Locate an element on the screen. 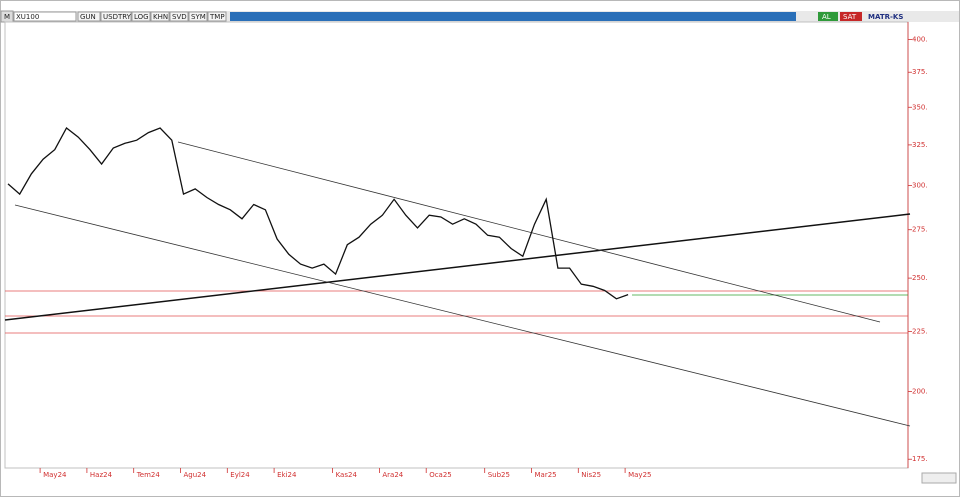  toolbar-button-label: TMP is located at coordinates (217, 17).